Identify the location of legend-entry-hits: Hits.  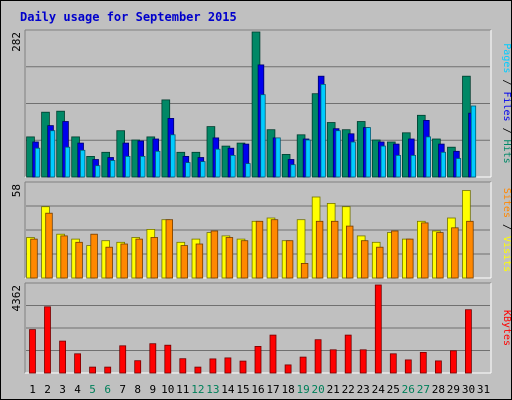
(506, 152).